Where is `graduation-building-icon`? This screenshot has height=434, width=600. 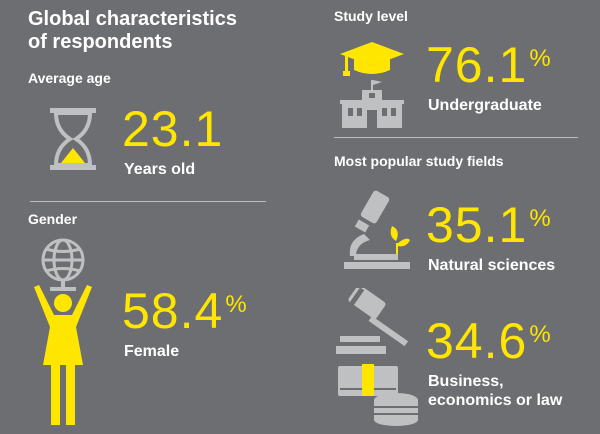
graduation-building-icon is located at coordinates (372, 85).